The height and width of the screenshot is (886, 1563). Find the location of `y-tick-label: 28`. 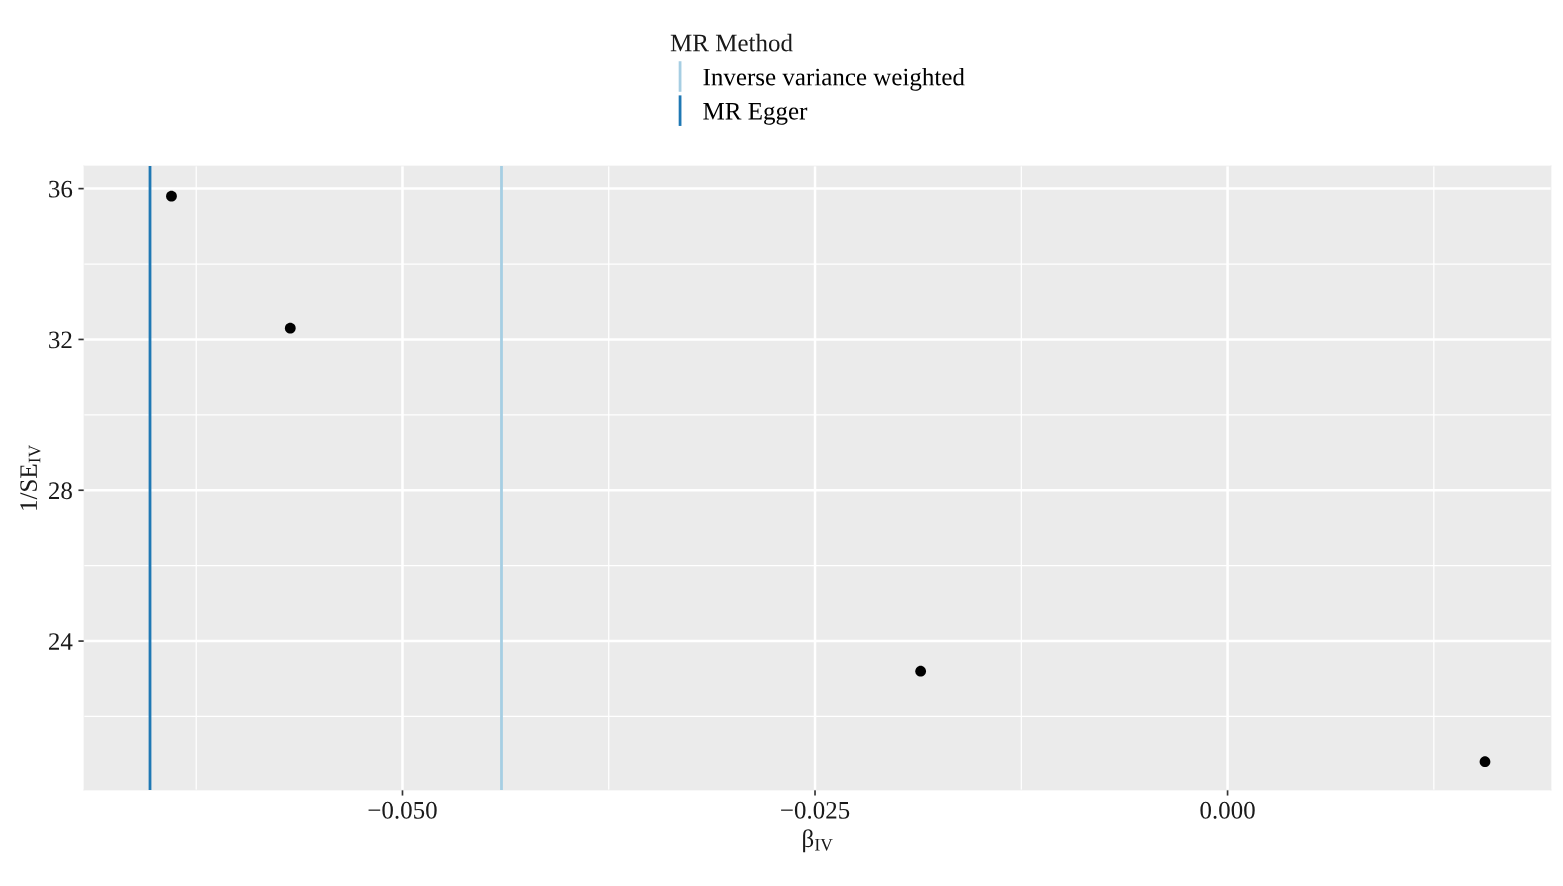

y-tick-label: 28 is located at coordinates (60, 491).